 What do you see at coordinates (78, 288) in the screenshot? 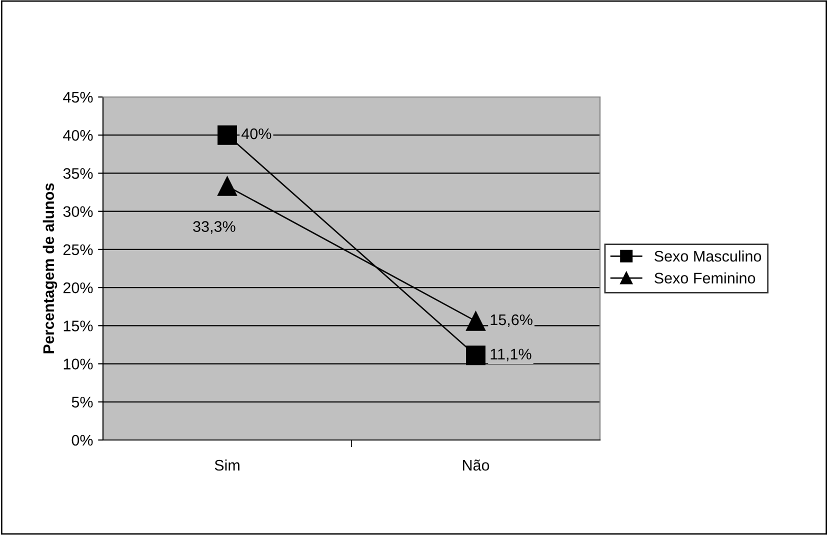
I see `y-tick-label: 20%` at bounding box center [78, 288].